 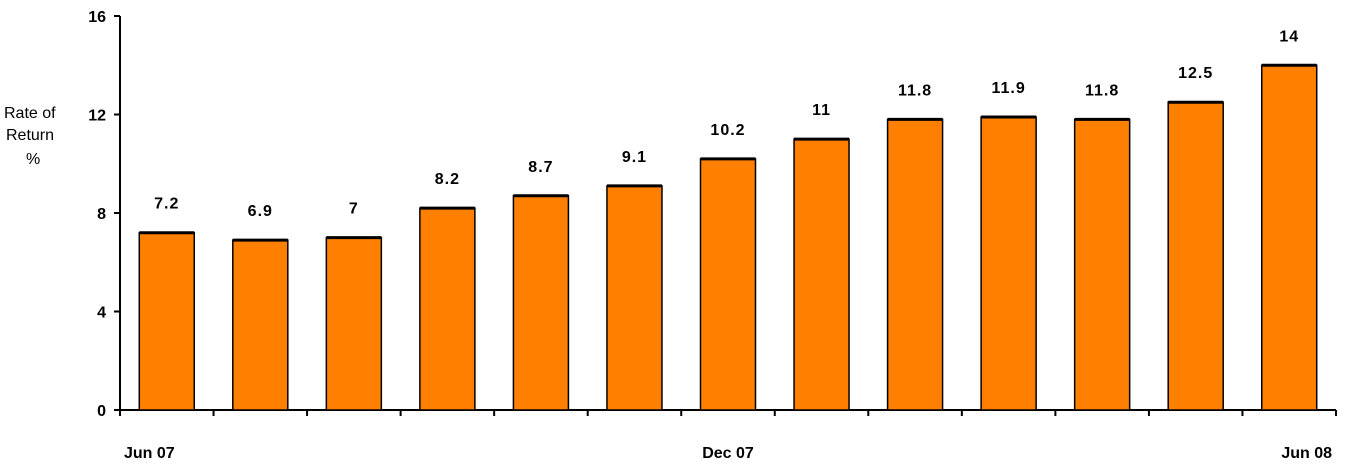 I want to click on y-axis-label-line-3: %, so click(x=33, y=159).